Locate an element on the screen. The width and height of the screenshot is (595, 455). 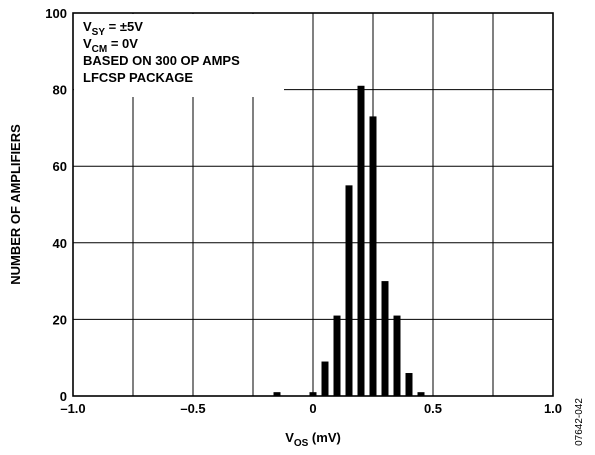
x-tick-label: –1.0 is located at coordinates (72, 408).